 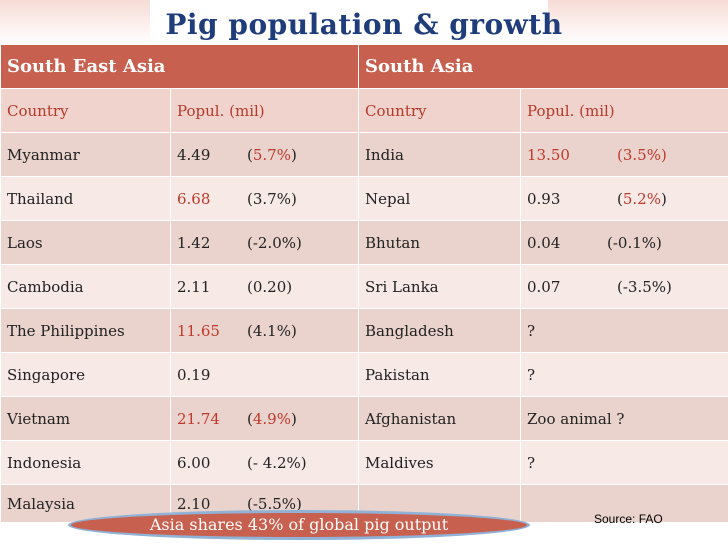 I want to click on table-row: Laos 1.42 (-2.0%) Bhutan 0.04 (-0.1%), so click(x=364, y=242).